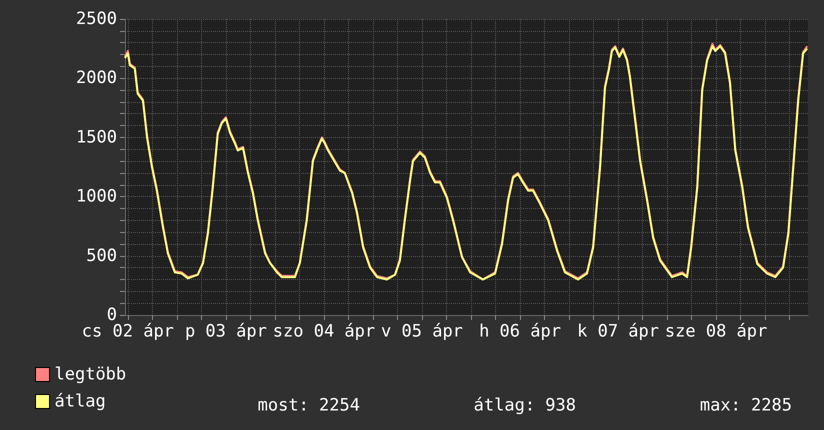 This screenshot has width=824, height=430. Describe the element at coordinates (96, 196) in the screenshot. I see `y-tick-label: 1000` at that location.